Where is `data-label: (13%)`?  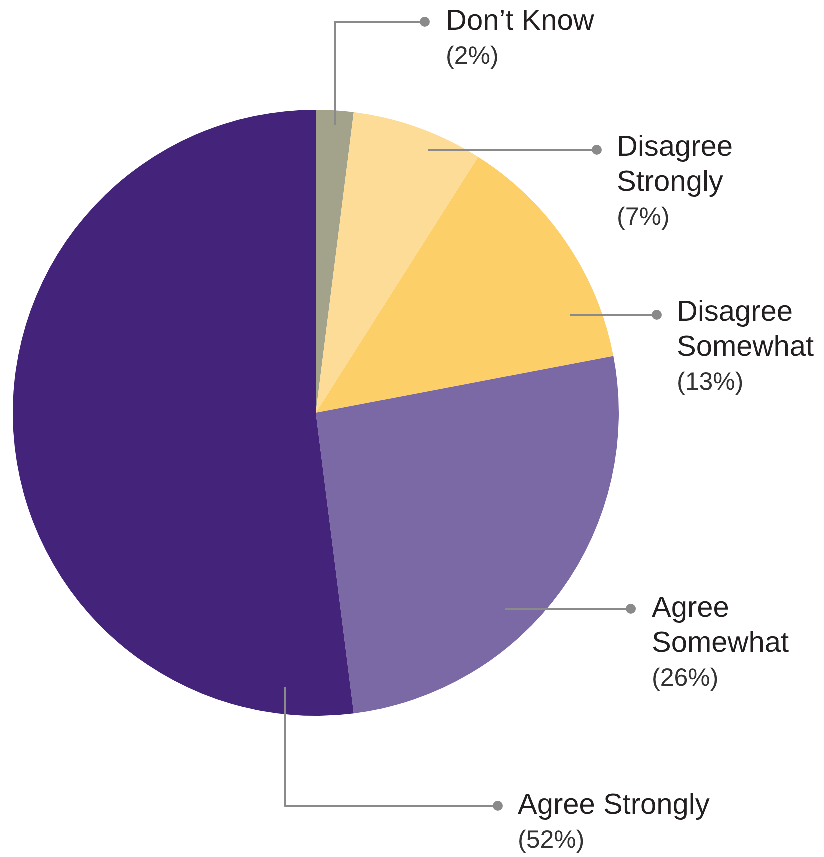 data-label: (13%) is located at coordinates (710, 382).